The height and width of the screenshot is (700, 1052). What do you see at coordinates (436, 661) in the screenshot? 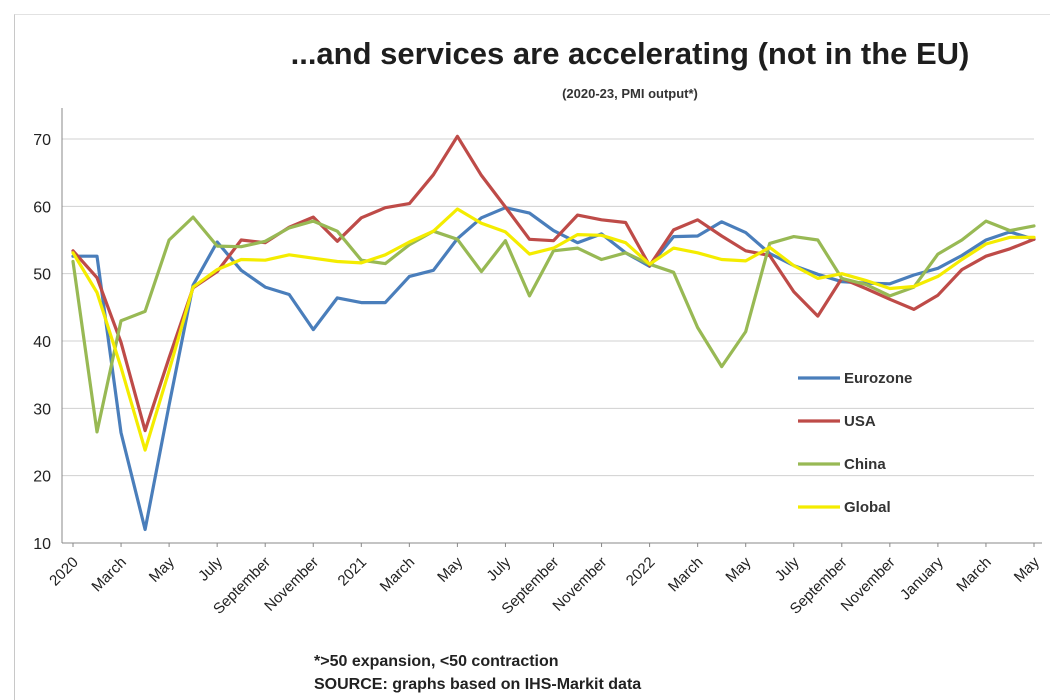
I see `footnote: *>50 expansion, <50 contraction` at bounding box center [436, 661].